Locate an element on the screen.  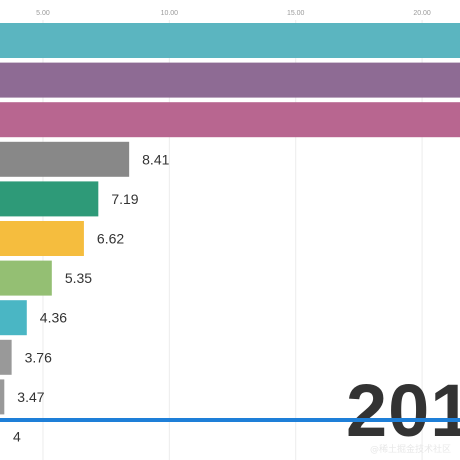
bar-value-label-8: 3.76 is located at coordinates (38, 357).